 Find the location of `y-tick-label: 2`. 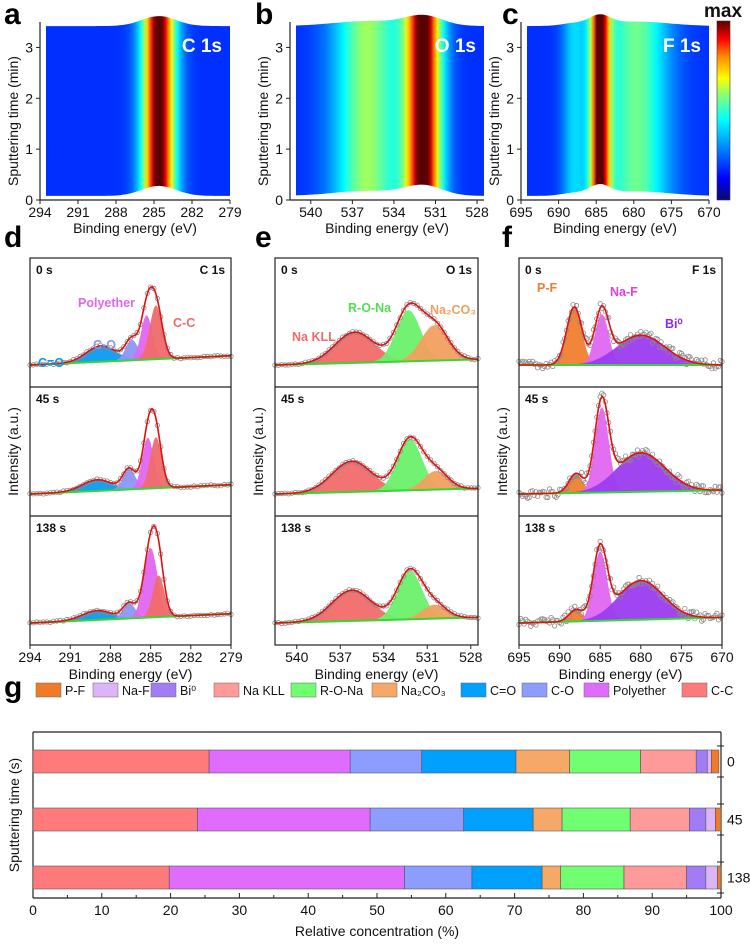

y-tick-label: 2 is located at coordinates (29, 98).